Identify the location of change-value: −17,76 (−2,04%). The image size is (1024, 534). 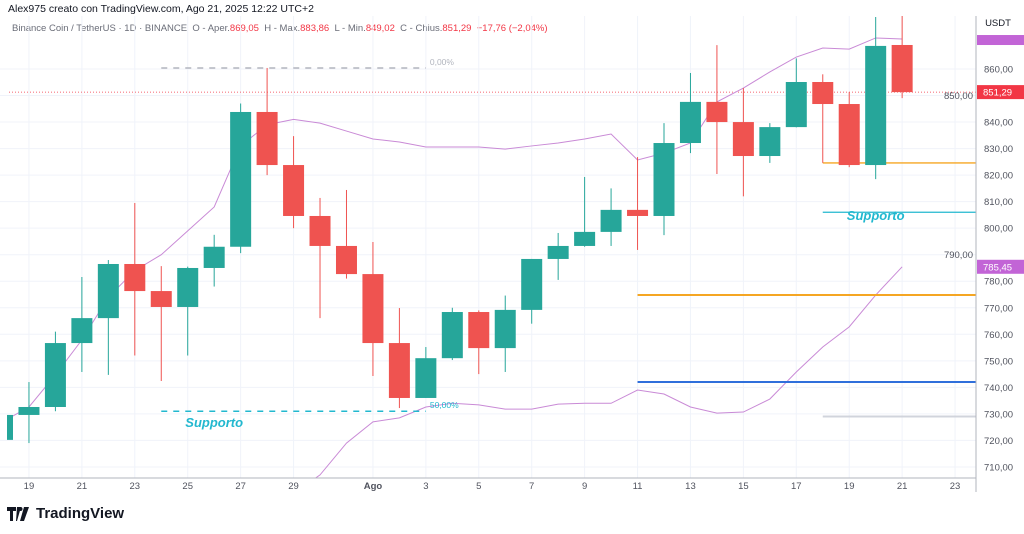
(512, 28).